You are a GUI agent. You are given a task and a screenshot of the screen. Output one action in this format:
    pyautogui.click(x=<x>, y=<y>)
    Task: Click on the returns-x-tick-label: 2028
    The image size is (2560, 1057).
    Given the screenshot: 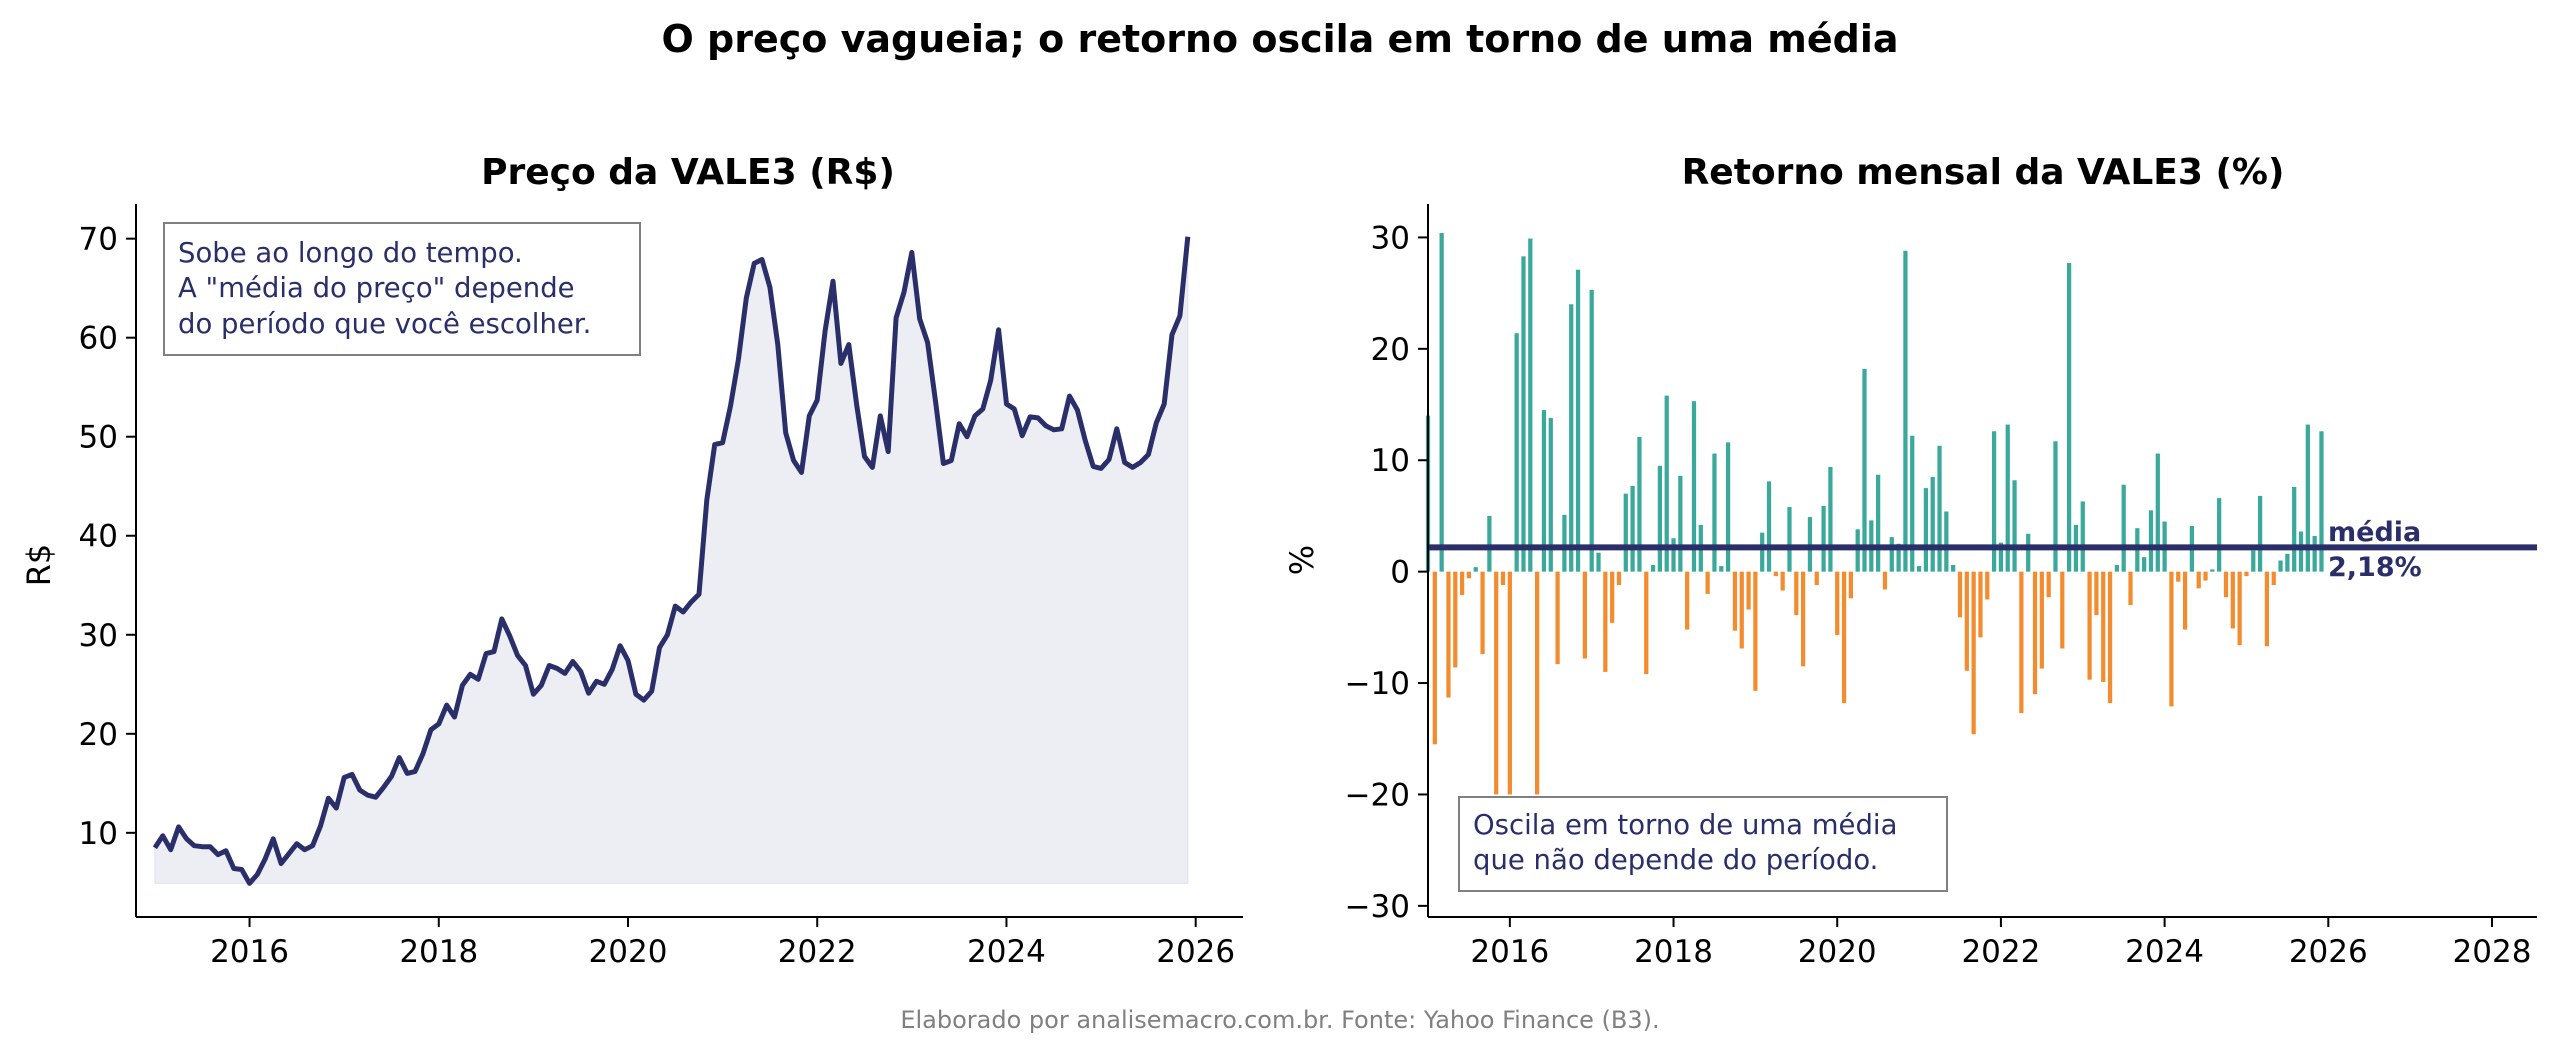 What is the action you would take?
    pyautogui.click(x=2492, y=952)
    